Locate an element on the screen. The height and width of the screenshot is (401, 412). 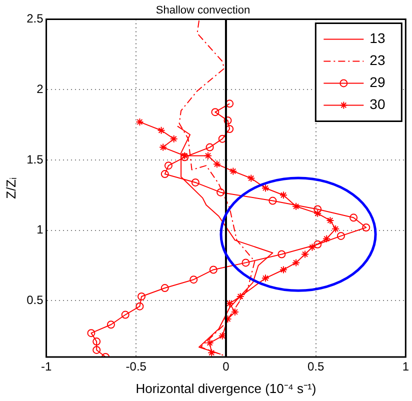
x-tick-label: -0.5 is located at coordinates (136, 367).